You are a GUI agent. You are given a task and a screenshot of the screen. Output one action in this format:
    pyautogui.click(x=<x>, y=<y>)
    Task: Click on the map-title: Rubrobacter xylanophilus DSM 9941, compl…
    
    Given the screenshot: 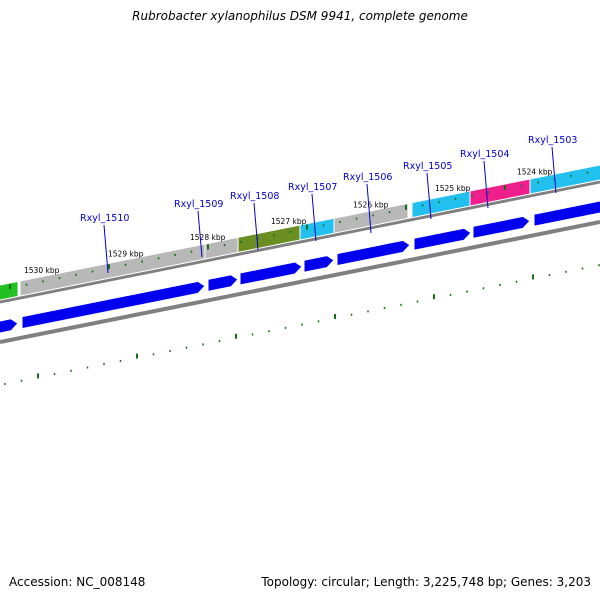 What is the action you would take?
    pyautogui.click(x=300, y=16)
    